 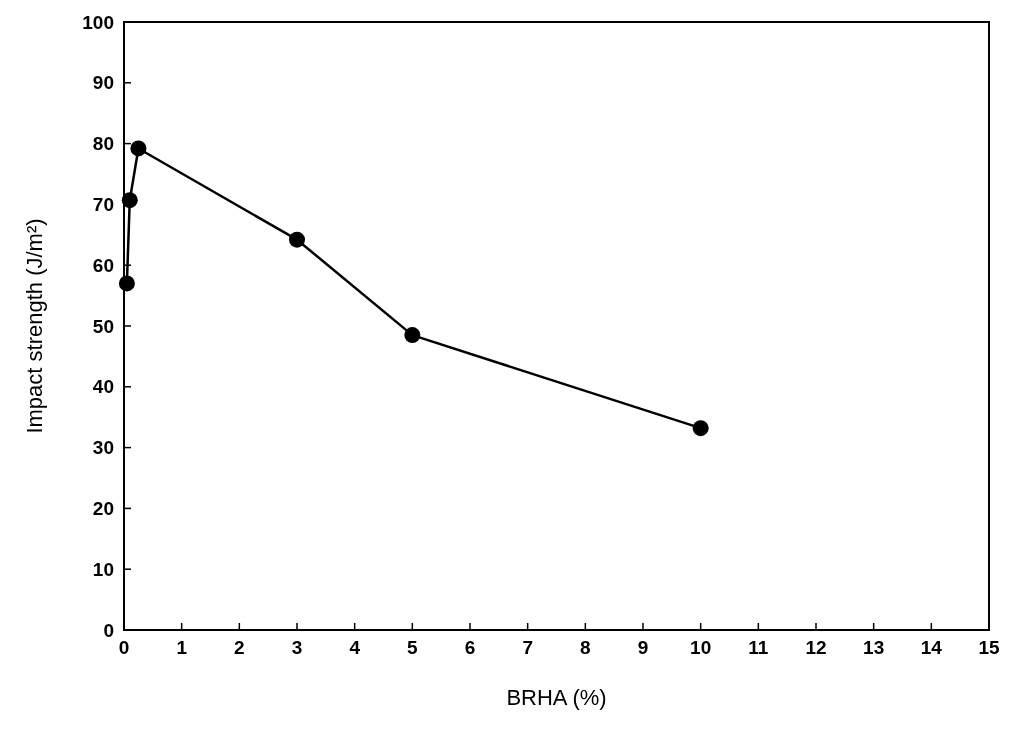 I want to click on y-tick-label: 50, so click(x=103, y=326).